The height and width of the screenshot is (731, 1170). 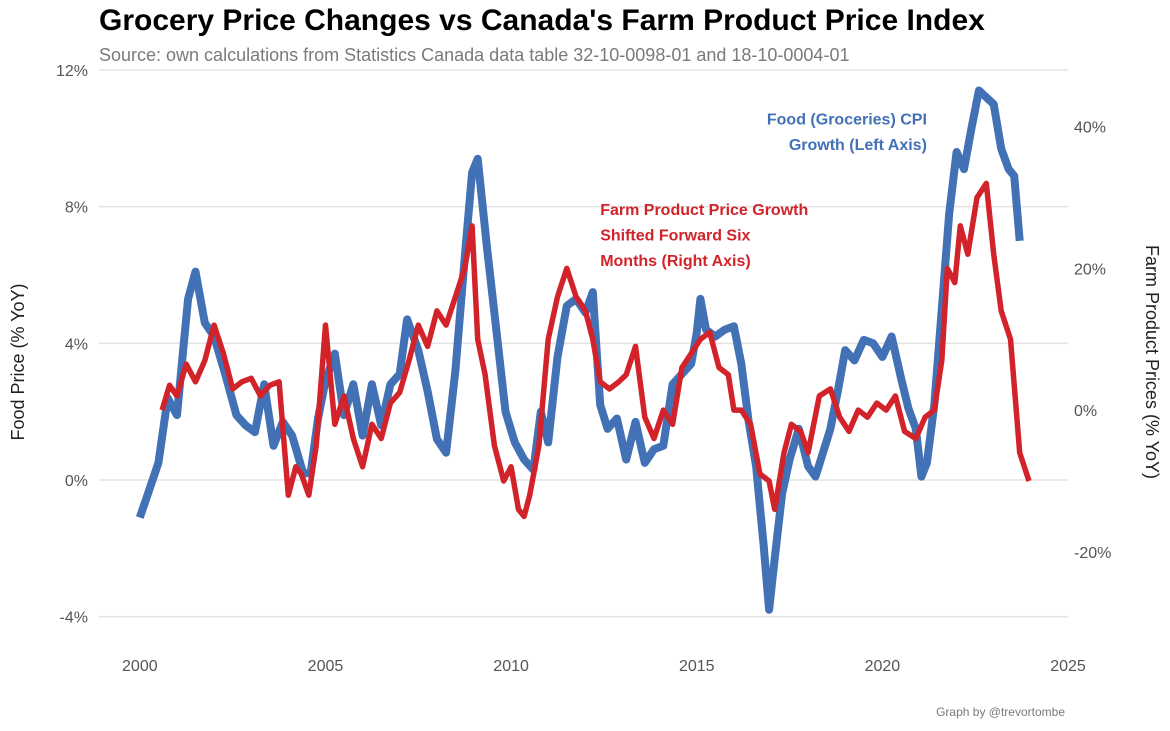 I want to click on x-tick-label: 2000, so click(x=140, y=666).